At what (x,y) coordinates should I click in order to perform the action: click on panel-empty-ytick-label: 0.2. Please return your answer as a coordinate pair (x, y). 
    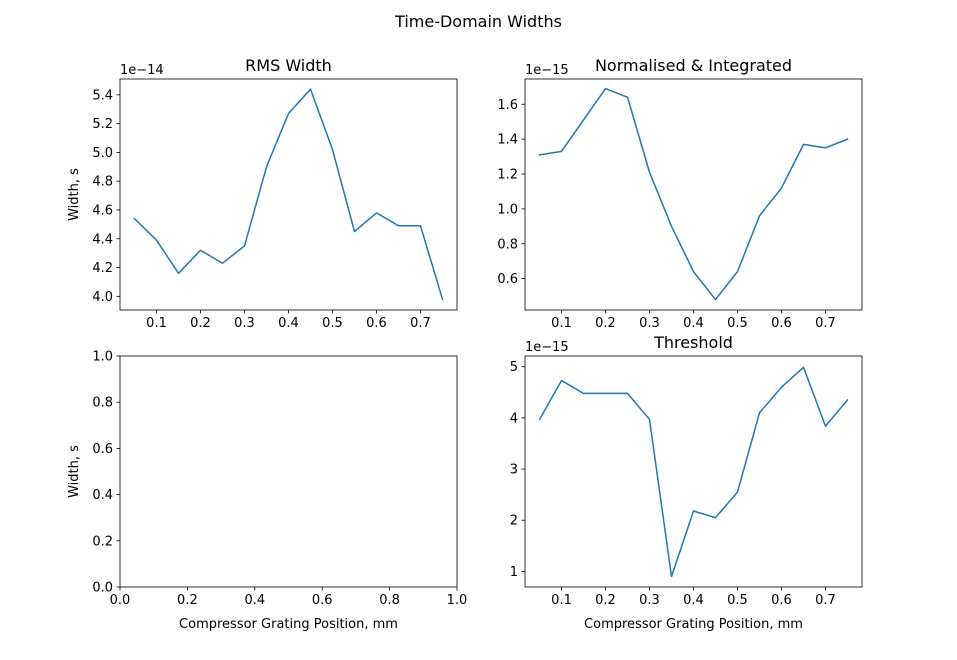
    Looking at the image, I should click on (102, 541).